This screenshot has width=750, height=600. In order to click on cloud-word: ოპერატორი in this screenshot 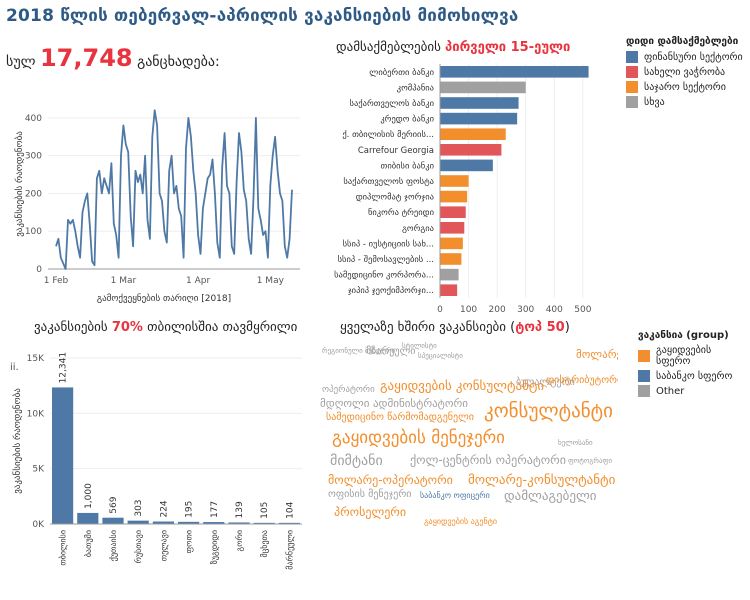, I will do `click(348, 390)`.